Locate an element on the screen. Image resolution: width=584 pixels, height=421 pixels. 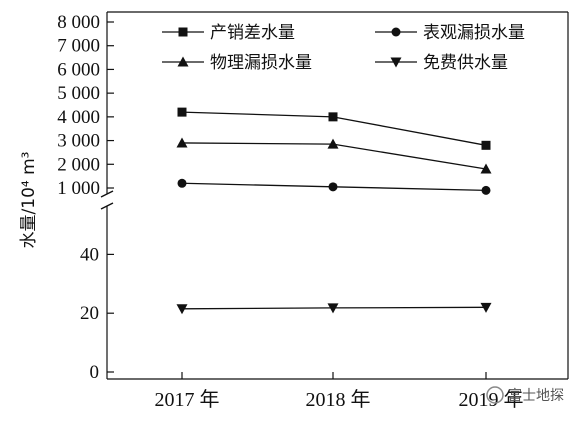
x-tick-label: 2017 年 is located at coordinates (187, 399).